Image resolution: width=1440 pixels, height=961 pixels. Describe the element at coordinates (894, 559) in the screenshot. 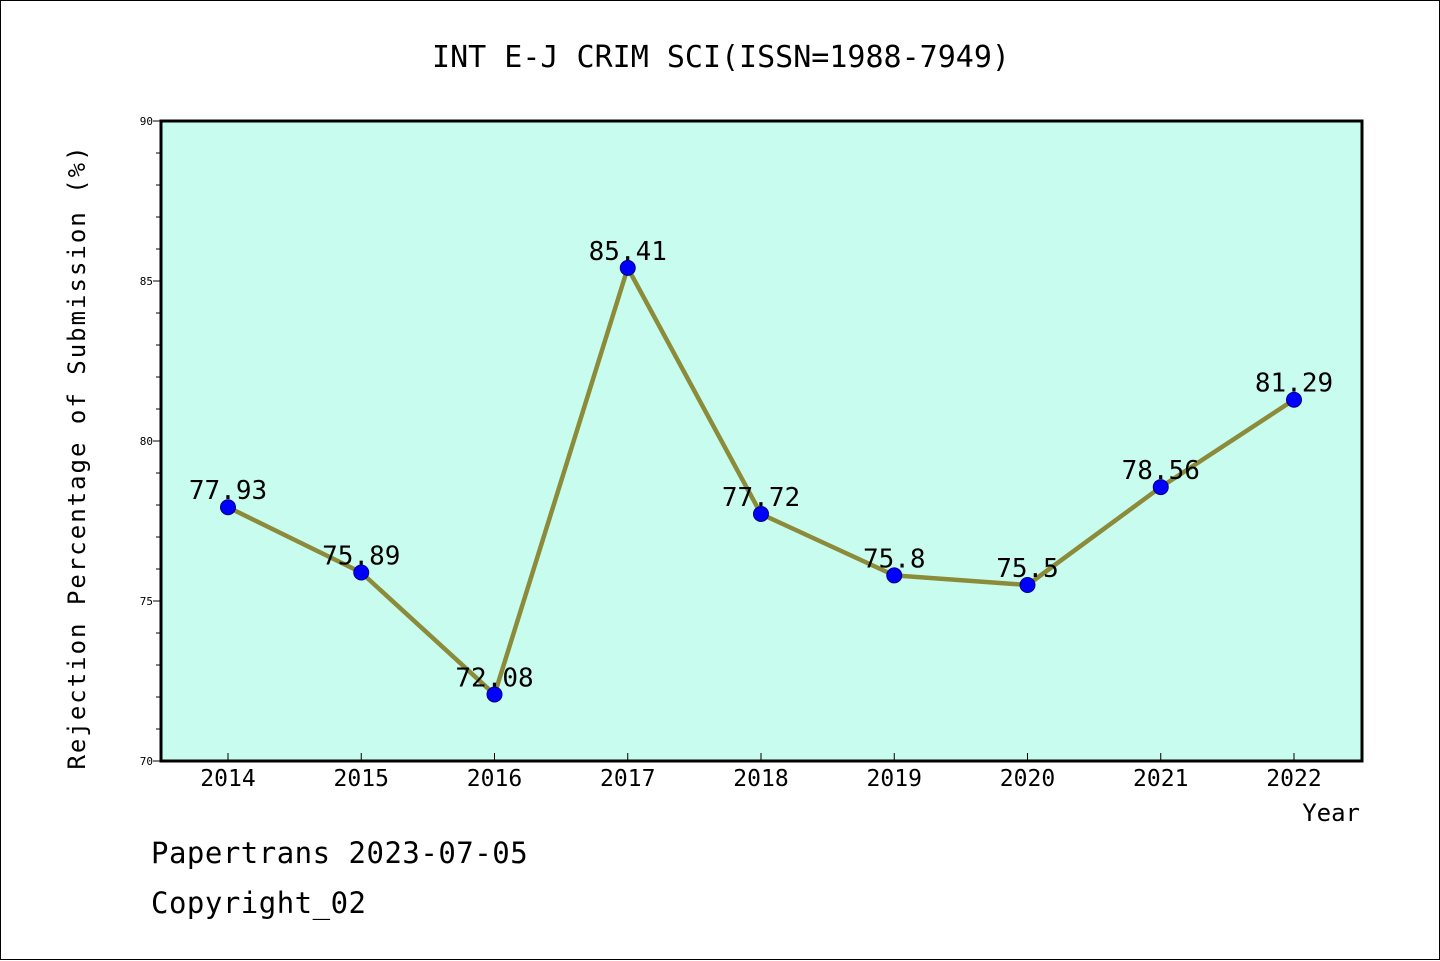

I see `data-label: 75.8` at that location.